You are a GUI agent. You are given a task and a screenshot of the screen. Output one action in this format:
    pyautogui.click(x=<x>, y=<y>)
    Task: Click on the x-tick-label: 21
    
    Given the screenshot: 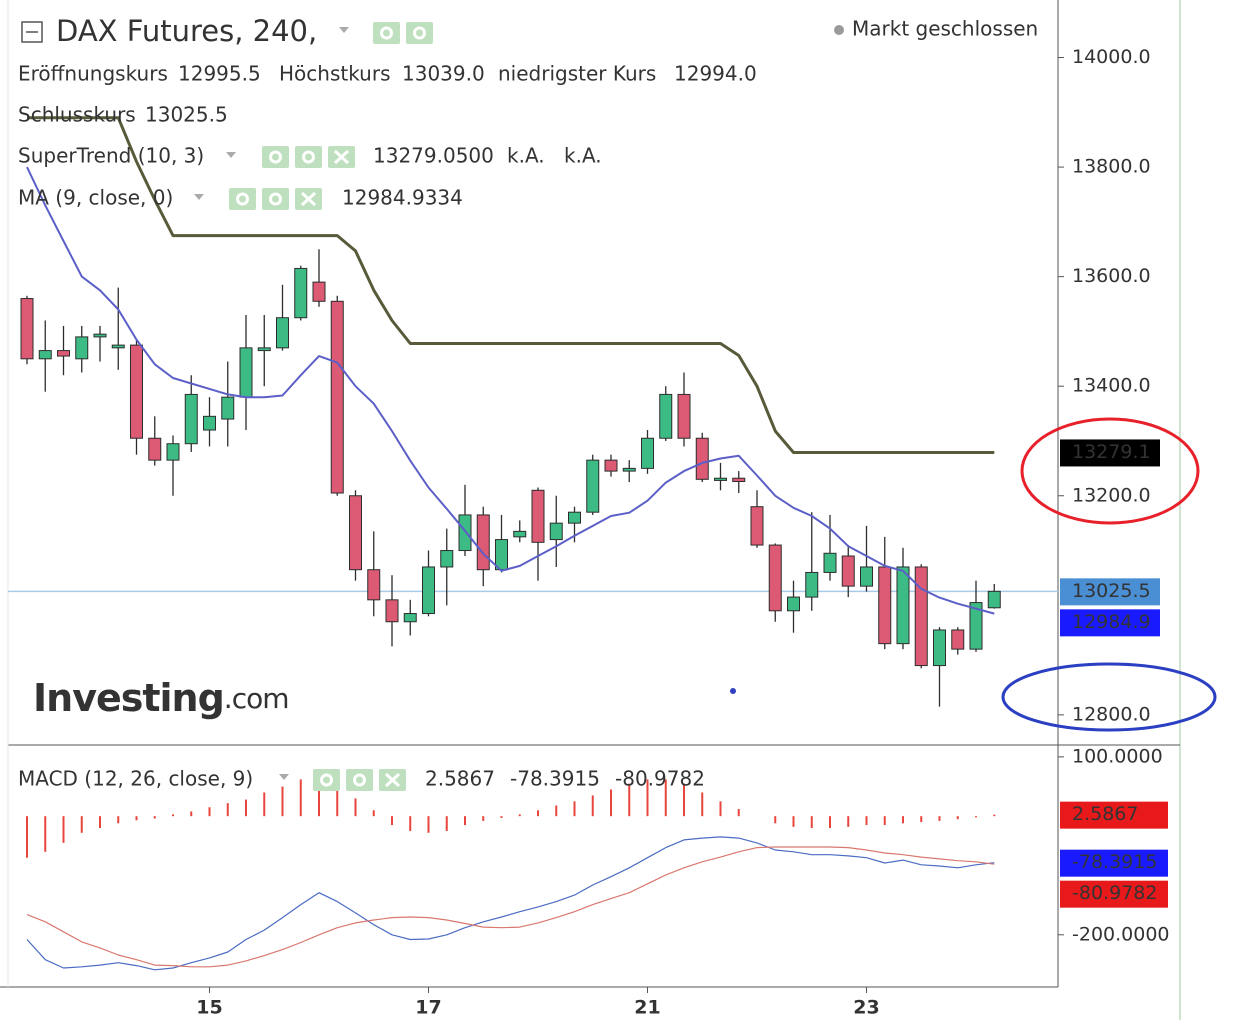 What is the action you would take?
    pyautogui.click(x=647, y=1008)
    